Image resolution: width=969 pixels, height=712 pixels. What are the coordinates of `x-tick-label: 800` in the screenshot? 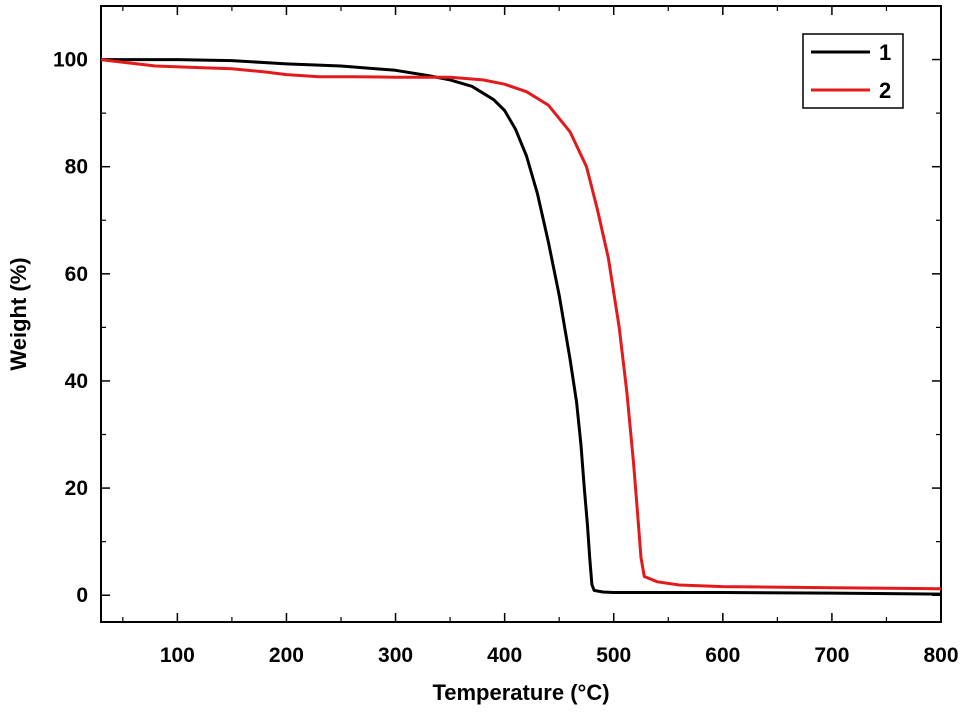 It's located at (940, 655).